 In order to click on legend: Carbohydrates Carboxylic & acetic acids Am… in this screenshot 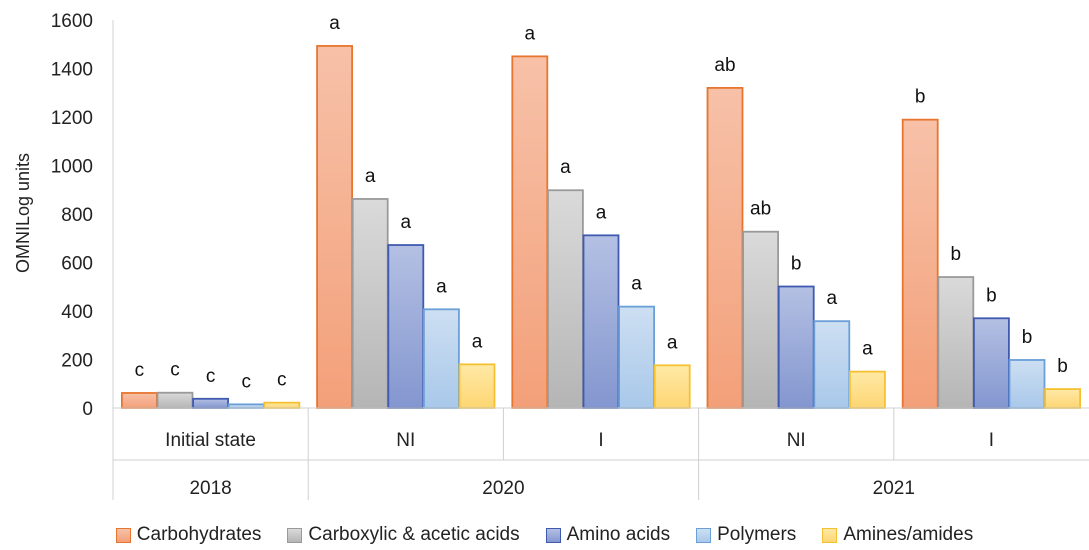, I will do `click(544, 535)`.